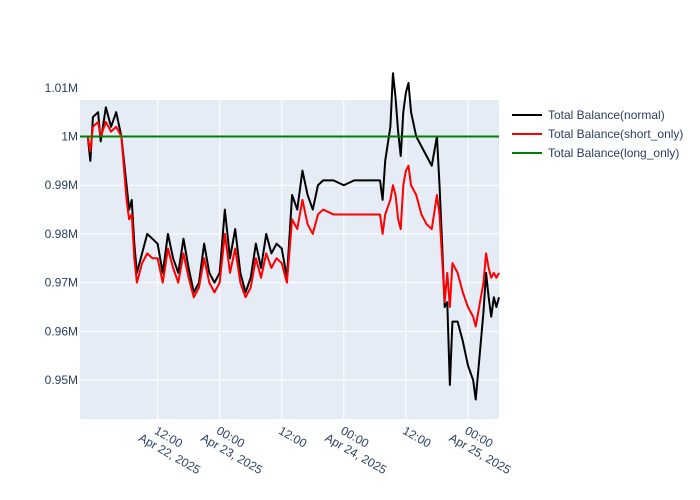  Describe the element at coordinates (606, 115) in the screenshot. I see `legend-label: Total Balance(normal)` at that location.